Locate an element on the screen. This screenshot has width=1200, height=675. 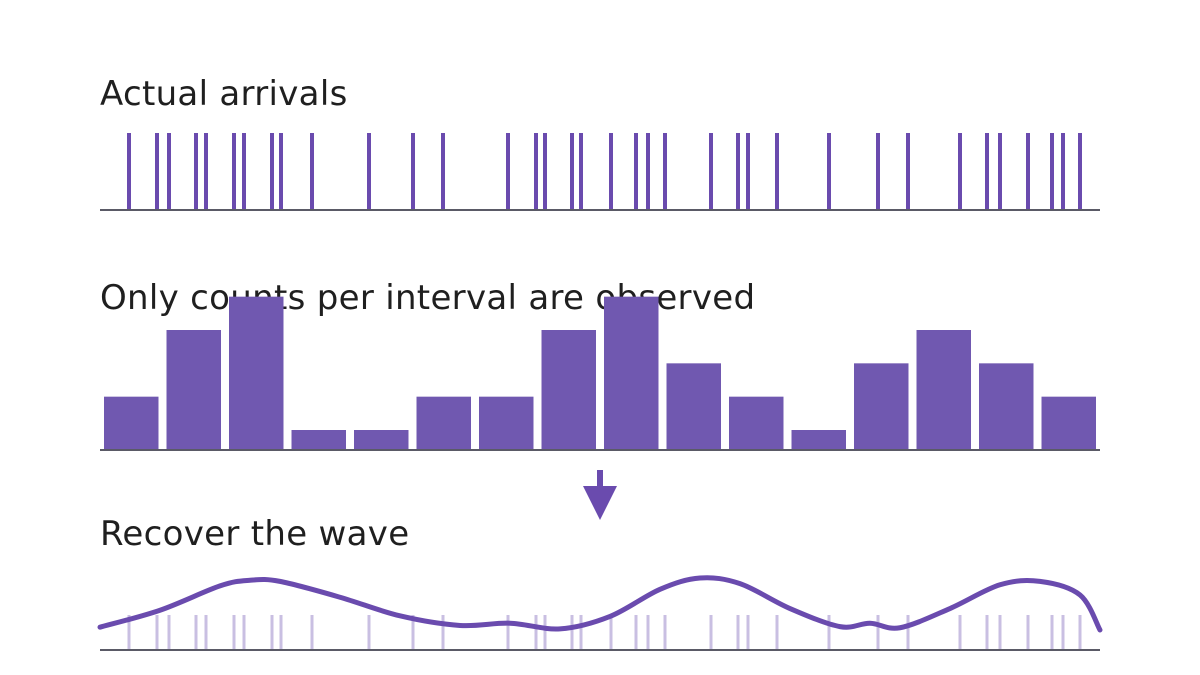
wave-curve is located at coordinates (600, 604).